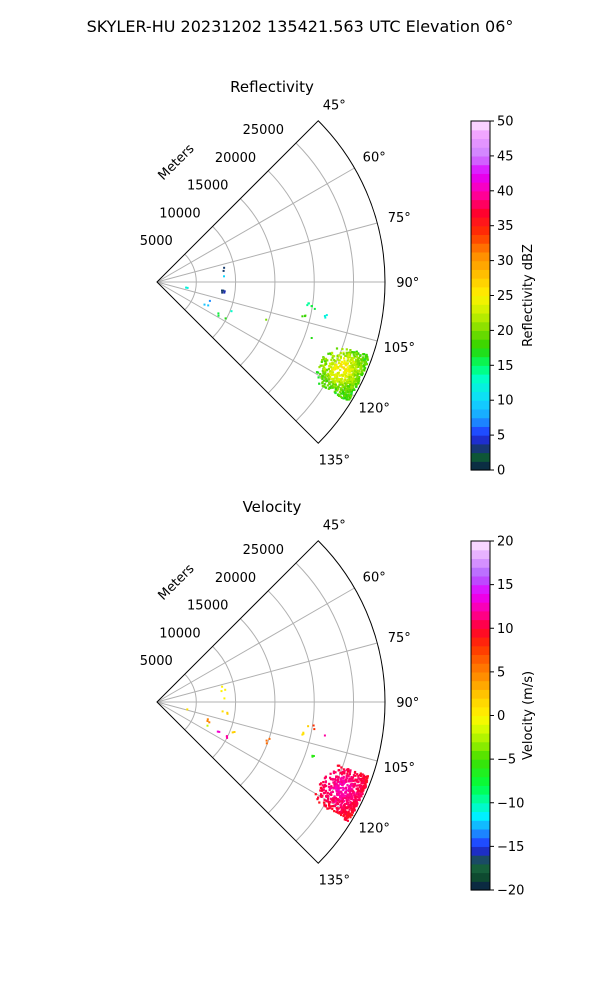 The height and width of the screenshot is (1000, 600). Describe the element at coordinates (207, 186) in the screenshot. I see `range-tick-label: 15000` at that location.